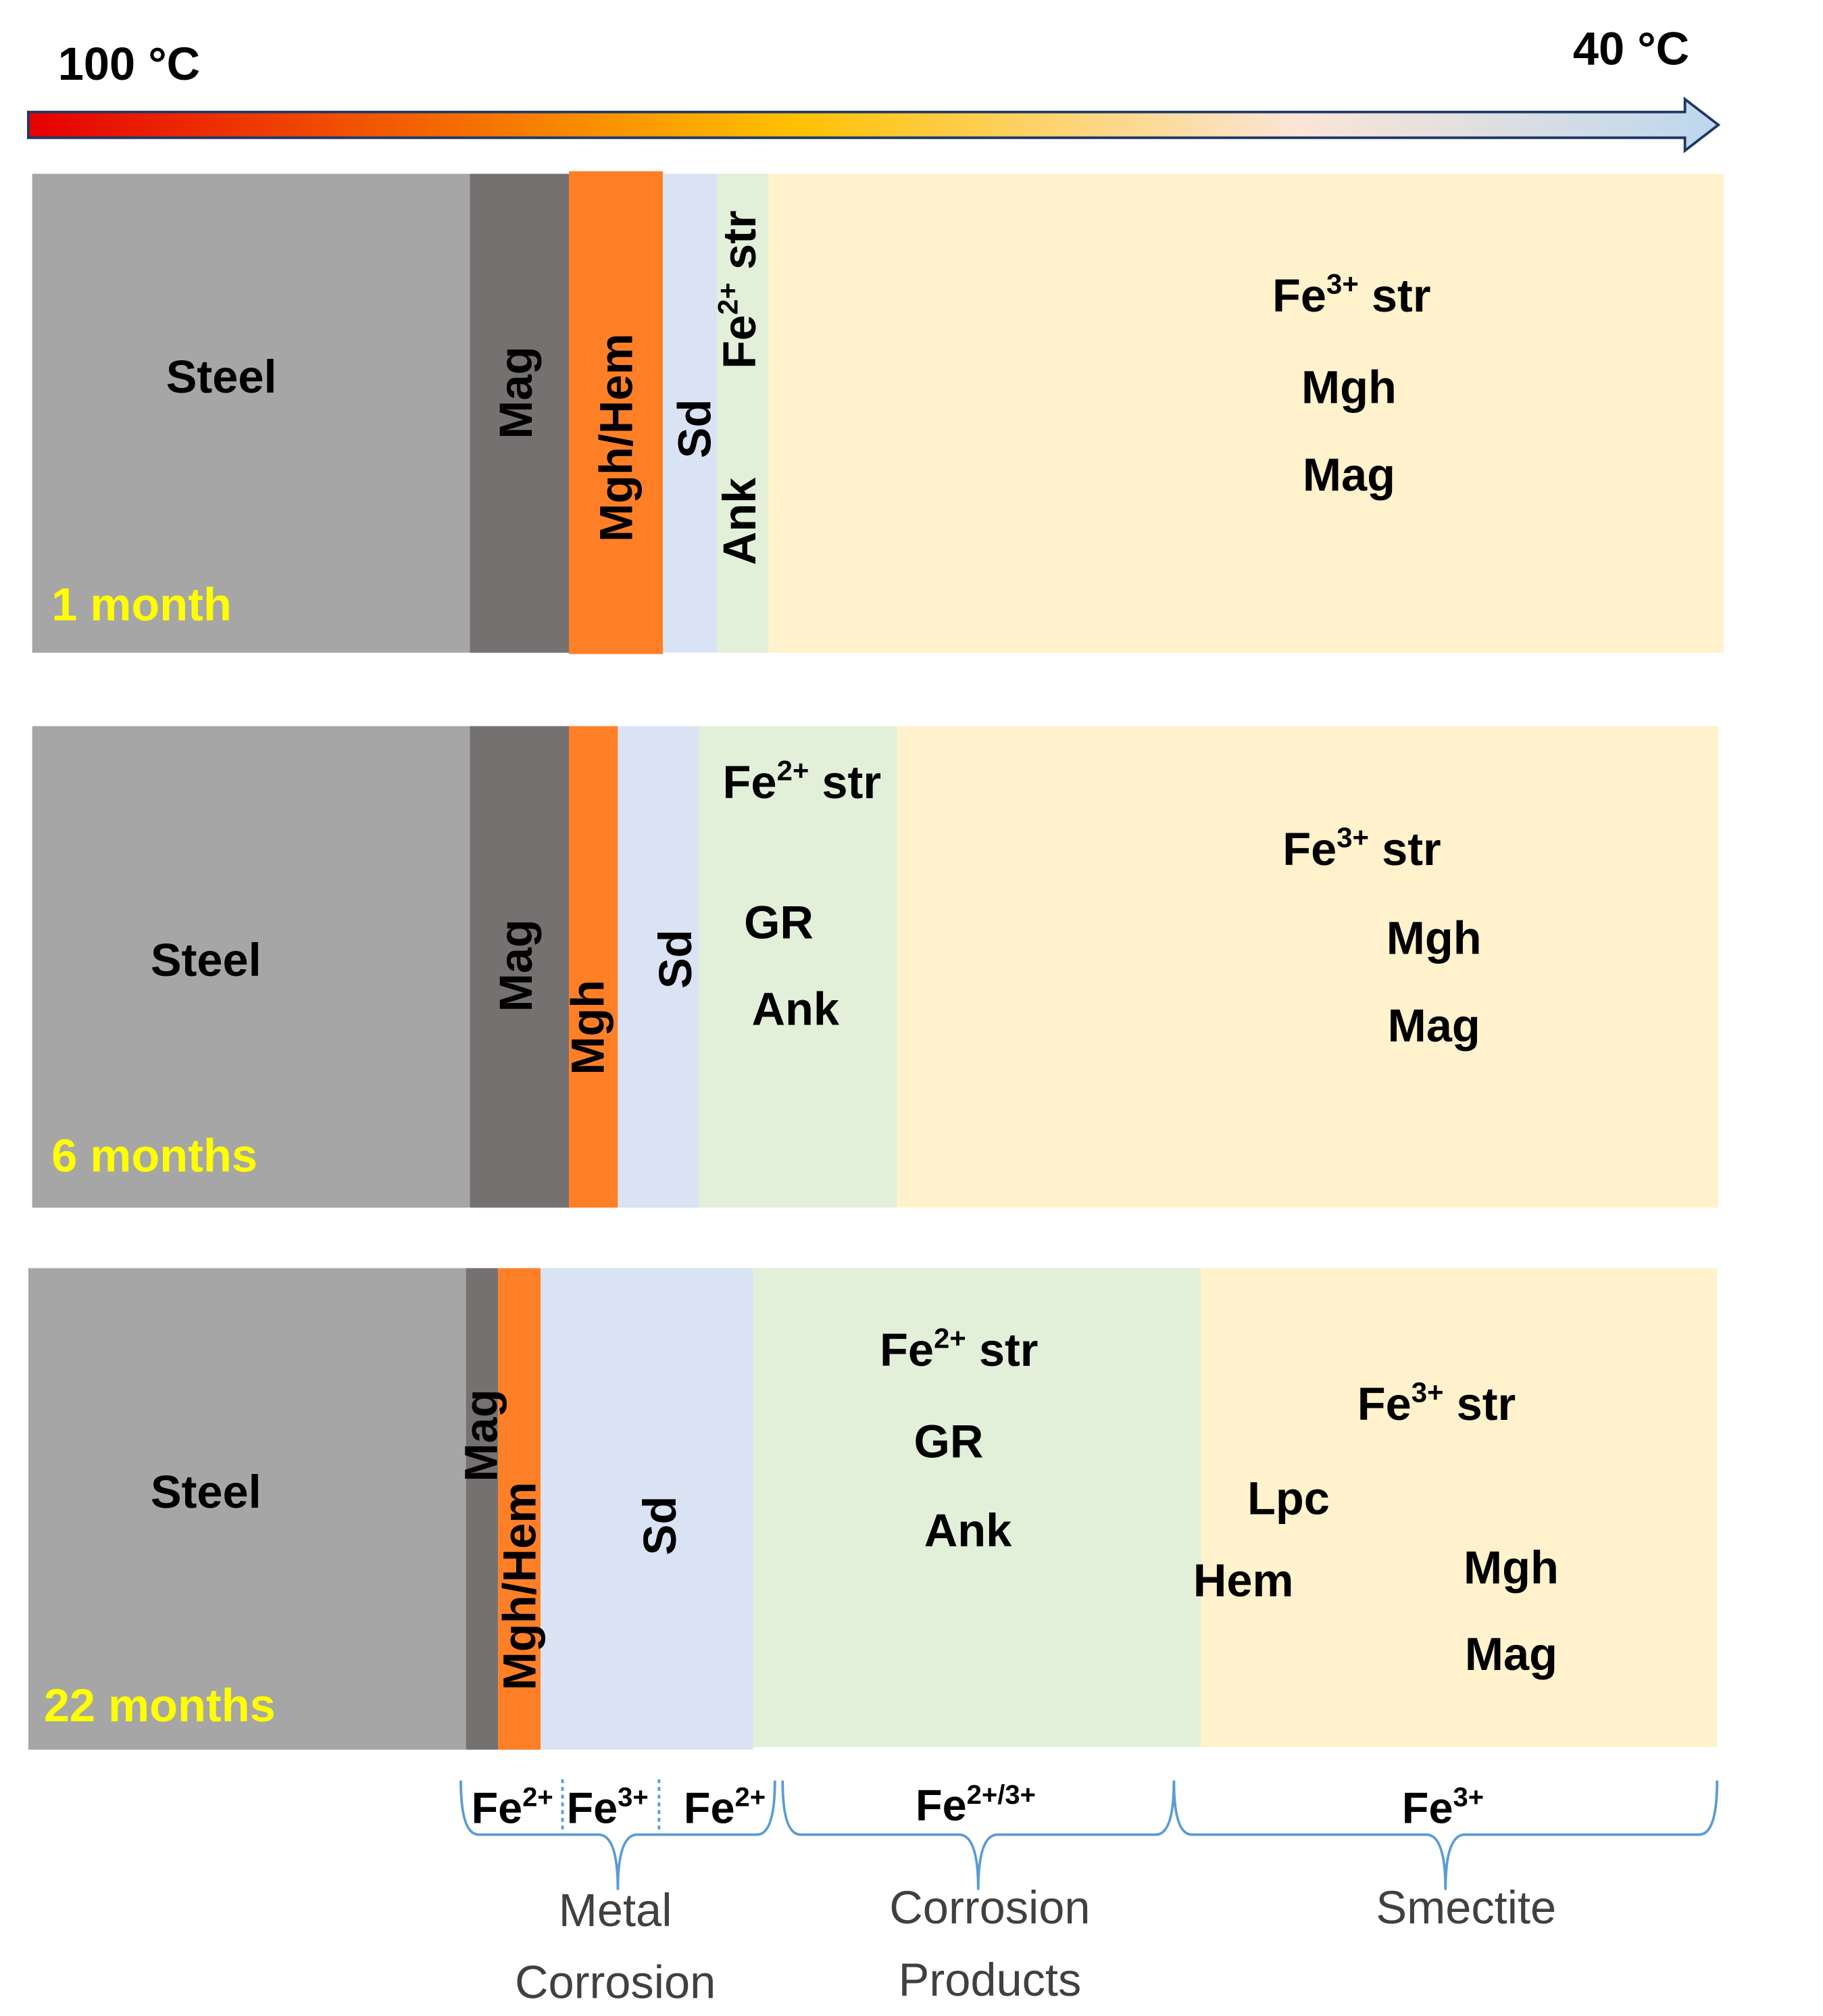 The height and width of the screenshot is (2016, 1823). Describe the element at coordinates (587, 1027) in the screenshot. I see `maghemite-label: Mgh` at that location.